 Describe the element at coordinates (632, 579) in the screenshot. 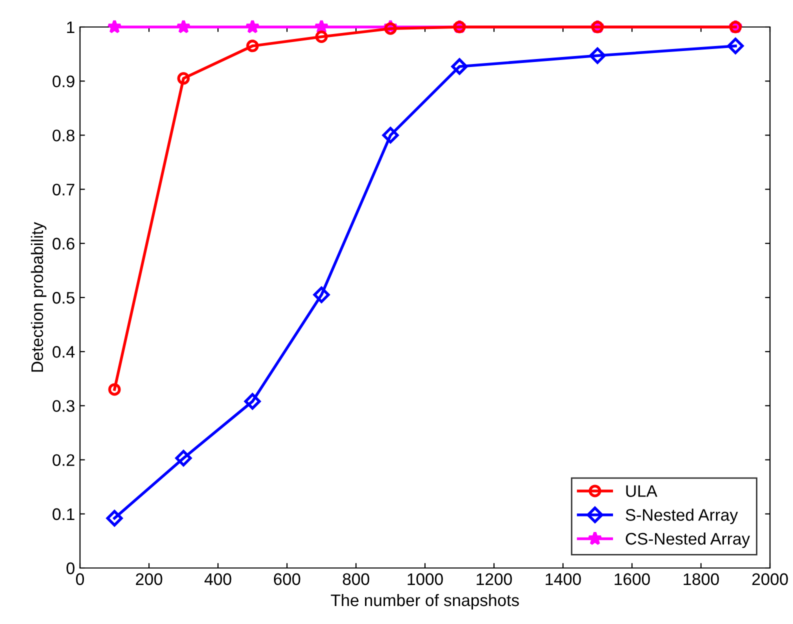

I see `x-tick-label: 1600` at that location.